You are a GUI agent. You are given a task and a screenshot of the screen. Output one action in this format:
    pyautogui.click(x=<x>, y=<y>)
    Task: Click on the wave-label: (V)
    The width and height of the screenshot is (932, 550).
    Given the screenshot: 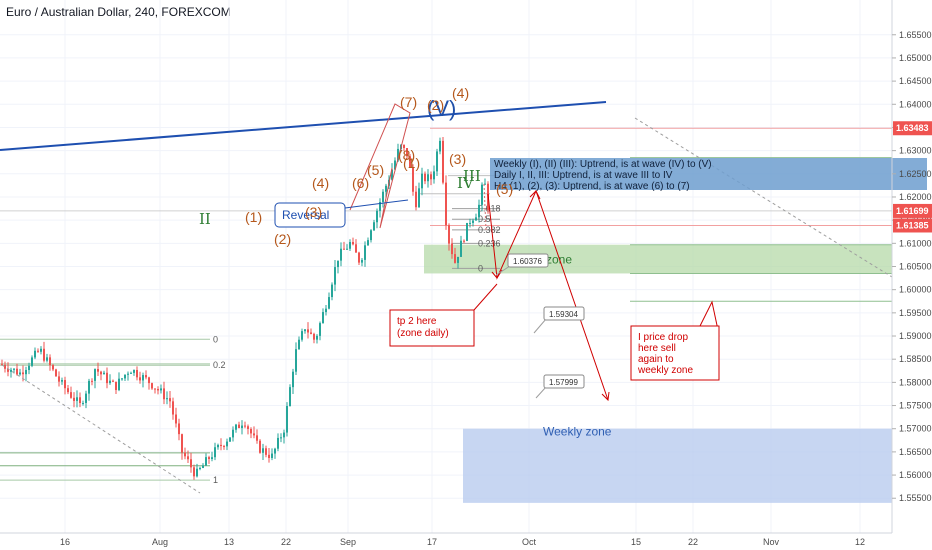 What is the action you would take?
    pyautogui.click(x=441, y=108)
    